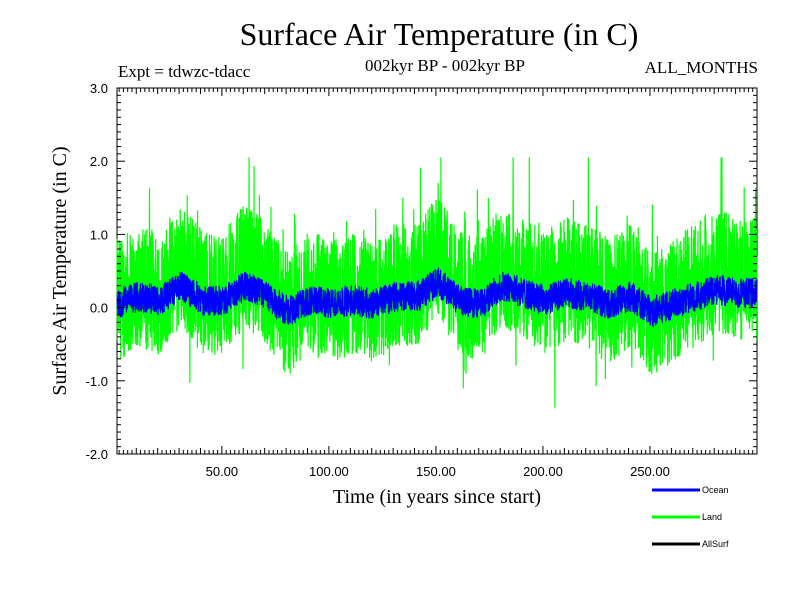  What do you see at coordinates (436, 471) in the screenshot?
I see `x-tick-label: 150.00` at bounding box center [436, 471].